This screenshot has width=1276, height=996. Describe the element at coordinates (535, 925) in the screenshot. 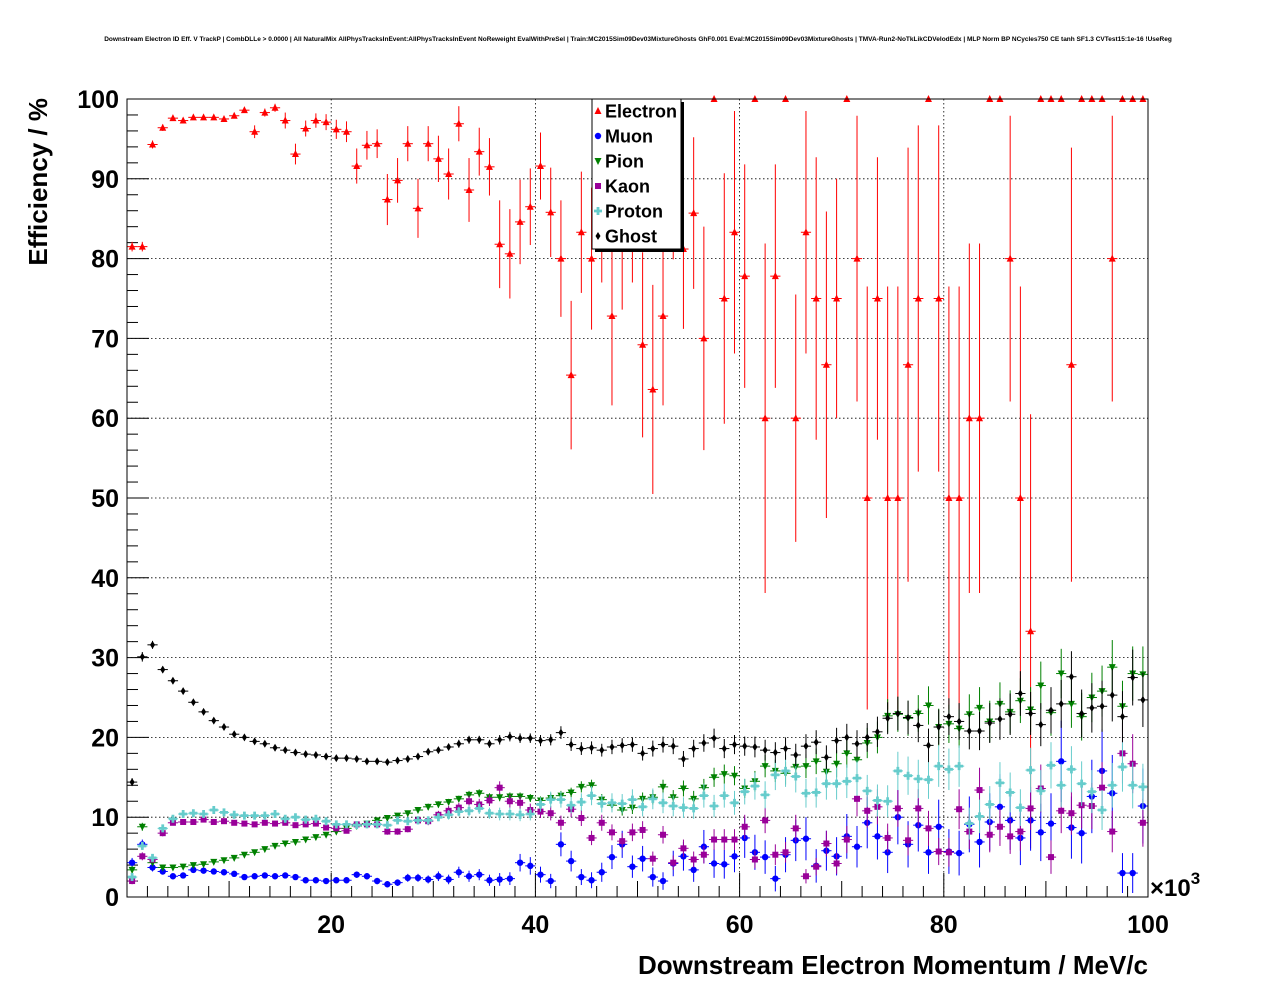

I see `x-tick-label: 40` at that location.